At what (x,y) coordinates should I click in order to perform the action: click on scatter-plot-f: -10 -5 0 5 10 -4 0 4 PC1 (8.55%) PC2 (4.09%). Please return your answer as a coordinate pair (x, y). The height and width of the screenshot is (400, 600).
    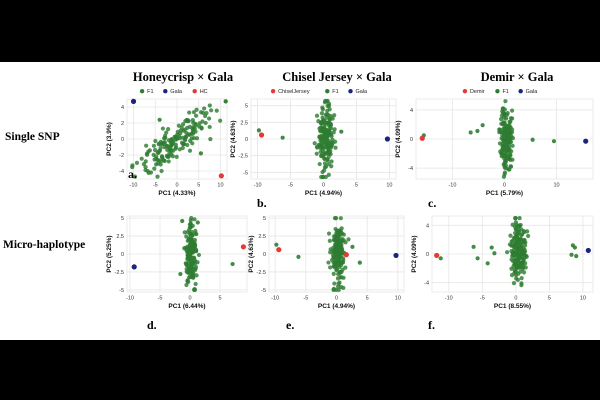
    Looking at the image, I should click on (502, 262).